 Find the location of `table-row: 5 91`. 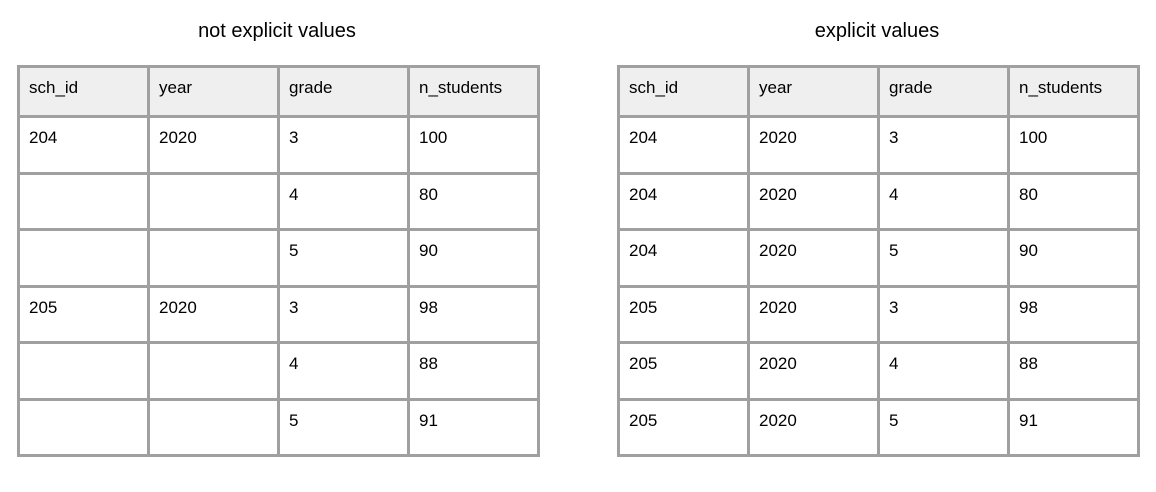

table-row: 5 91 is located at coordinates (278, 427).